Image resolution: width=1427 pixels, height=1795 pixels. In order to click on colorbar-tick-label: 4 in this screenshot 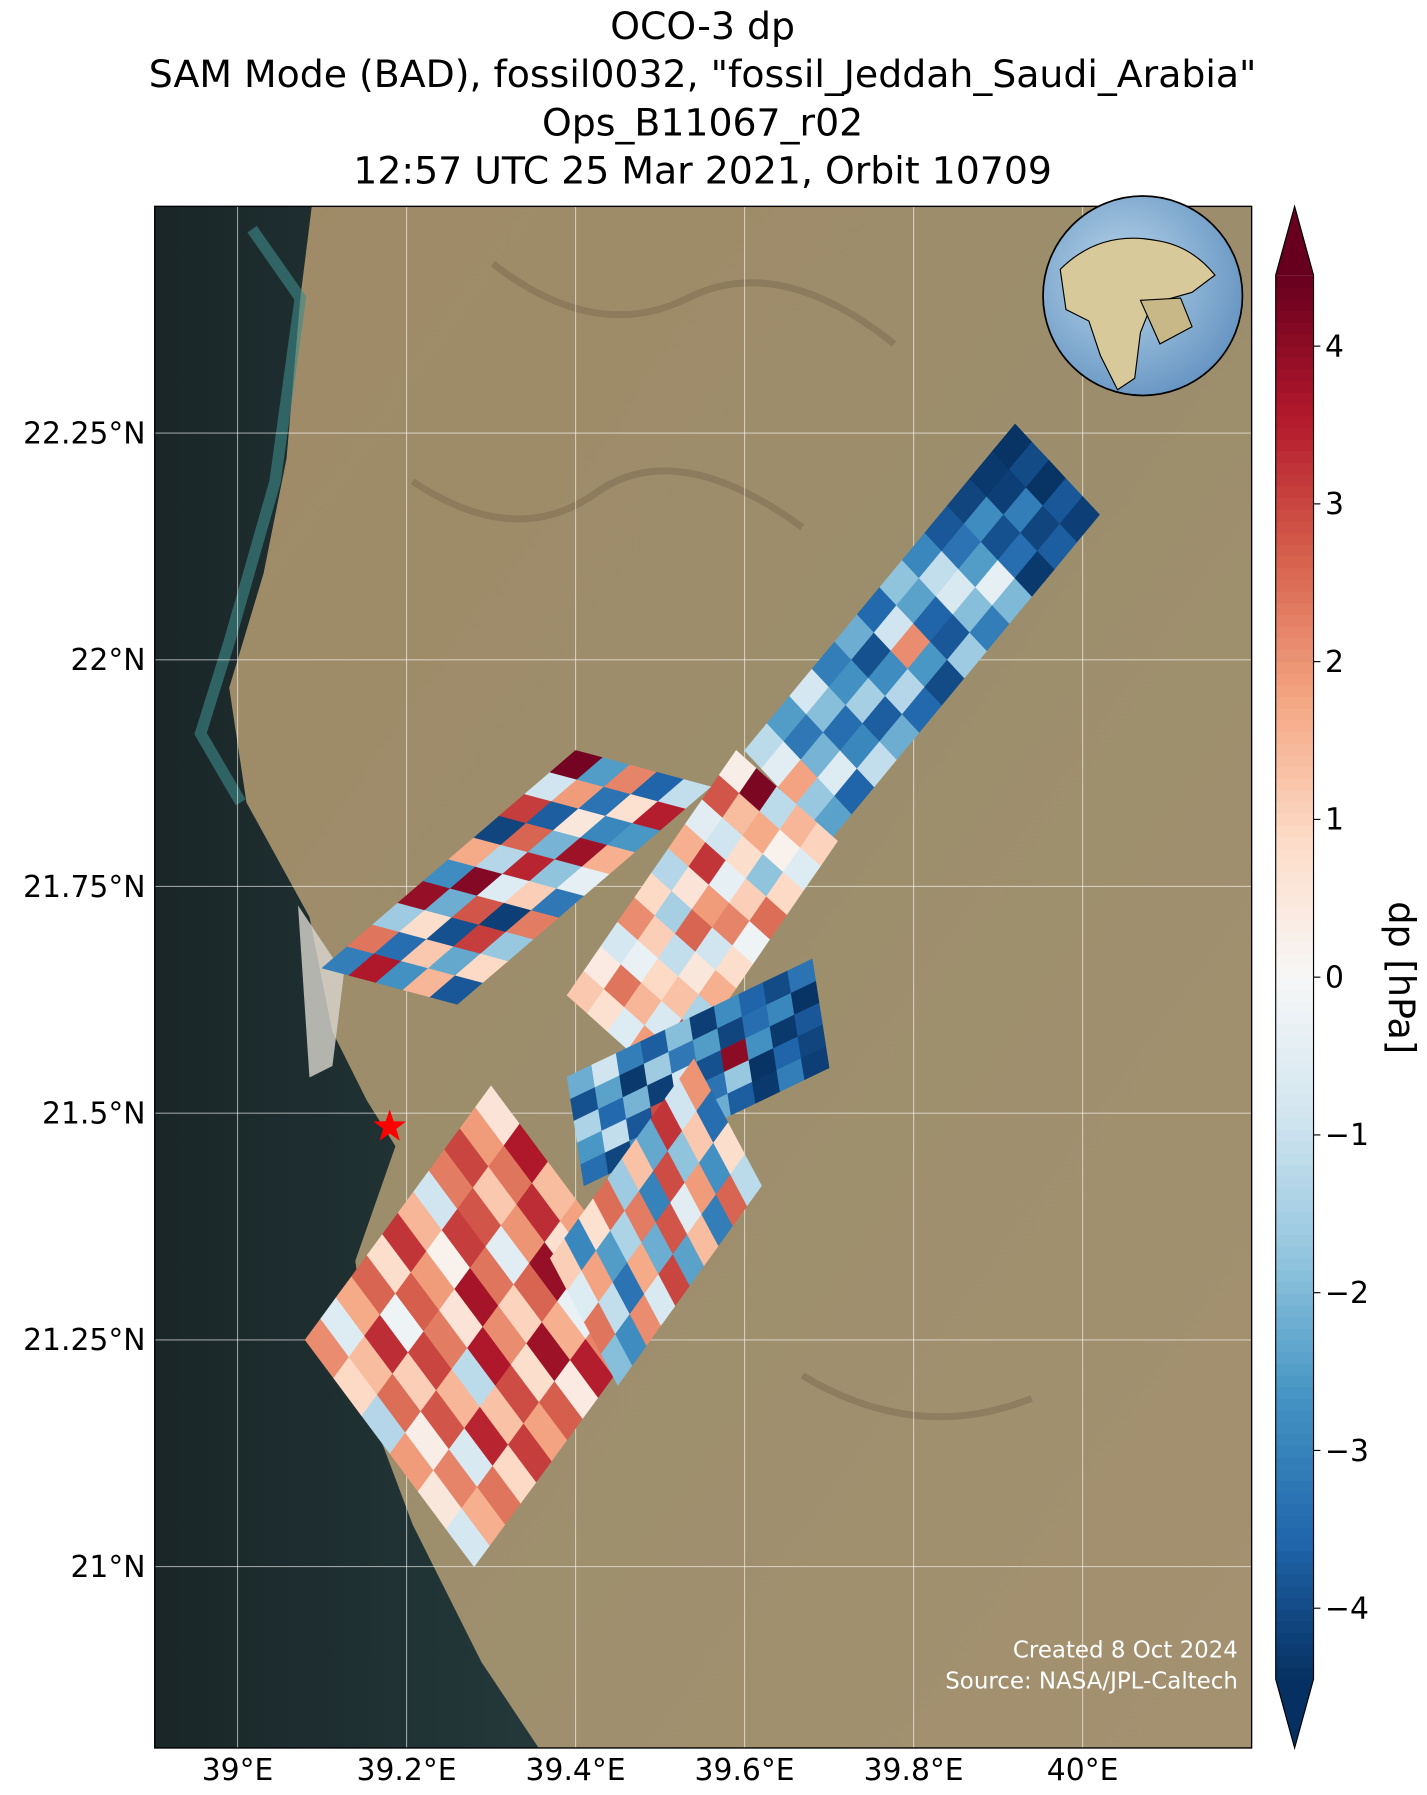, I will do `click(1334, 346)`.